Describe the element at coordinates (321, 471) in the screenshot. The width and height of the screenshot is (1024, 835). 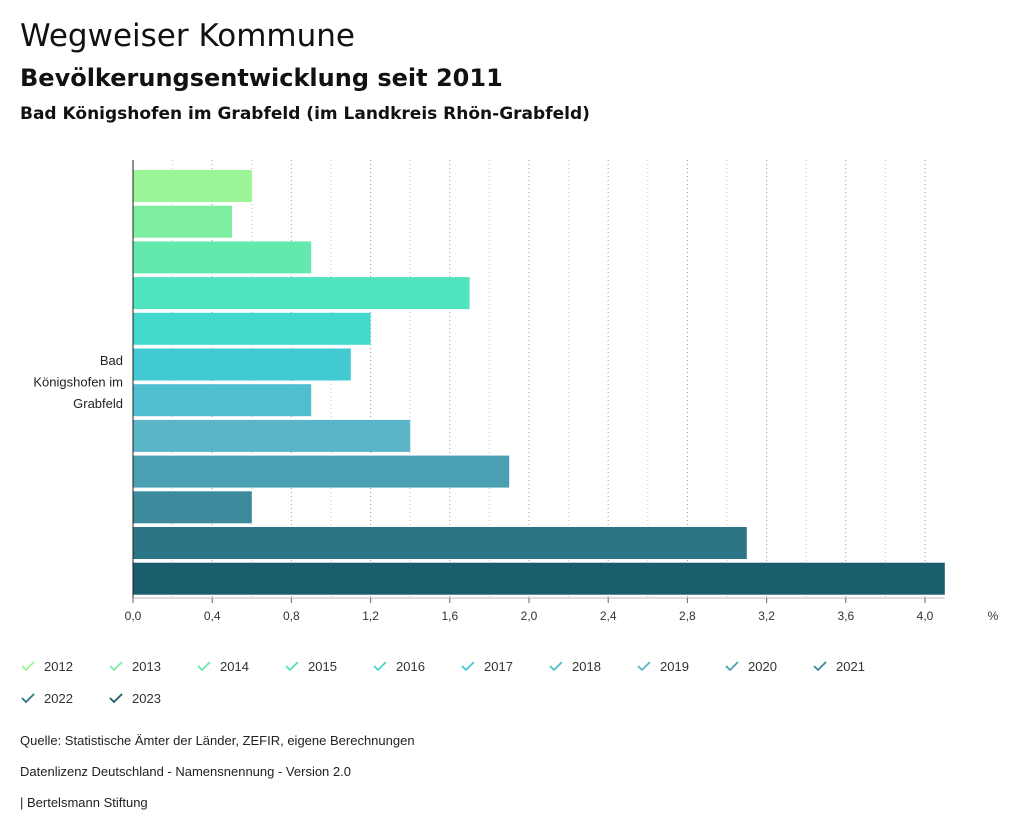
I see `bar-2020` at that location.